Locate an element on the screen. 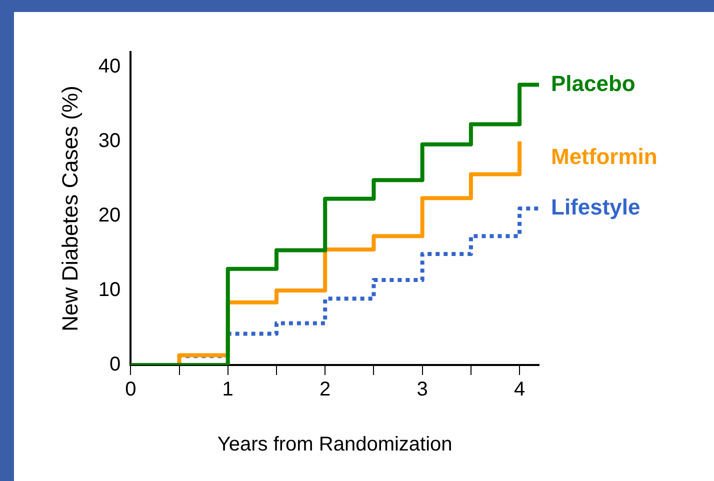 This screenshot has height=481, width=714. x-axis-title: Years from Randomization is located at coordinates (334, 445).